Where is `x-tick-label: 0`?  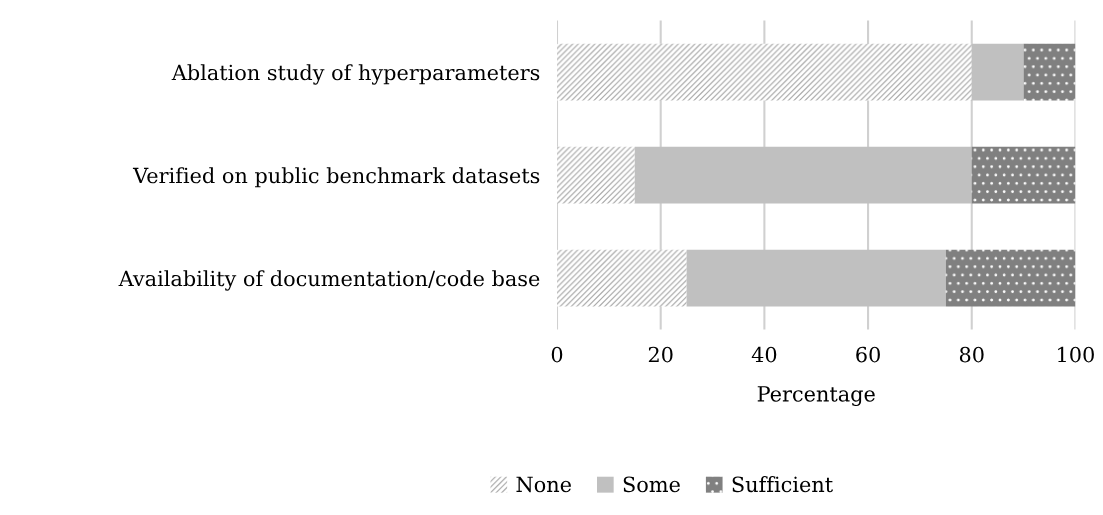
x-tick-label: 0 is located at coordinates (557, 354).